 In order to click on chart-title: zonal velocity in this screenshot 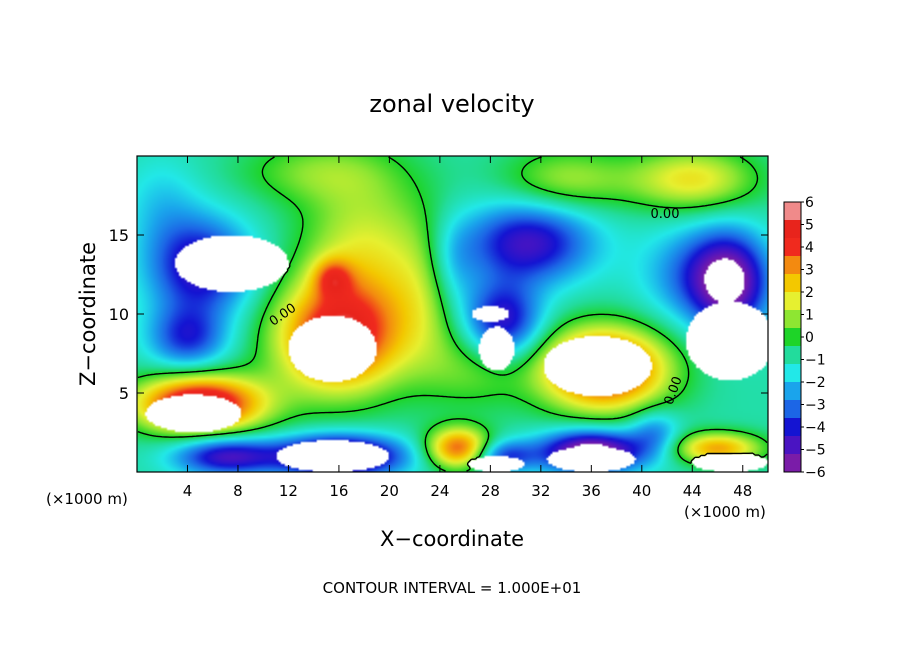, I will do `click(451, 104)`.